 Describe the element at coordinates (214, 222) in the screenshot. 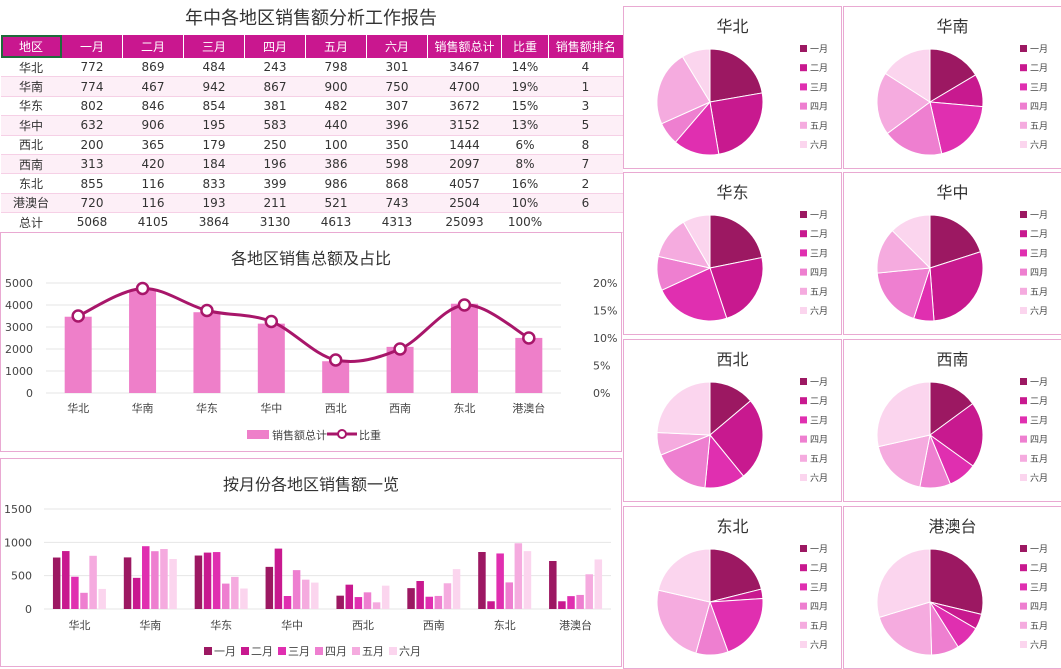

I see `table-cell: 3864` at that location.